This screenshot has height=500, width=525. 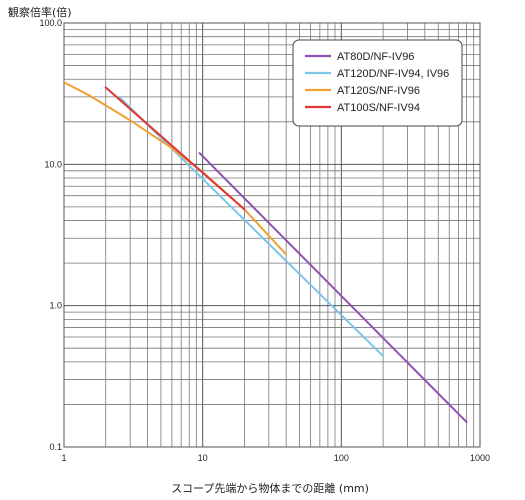 I want to click on legend-label: AT120D/NF-IV94, IV96, so click(x=393, y=74).